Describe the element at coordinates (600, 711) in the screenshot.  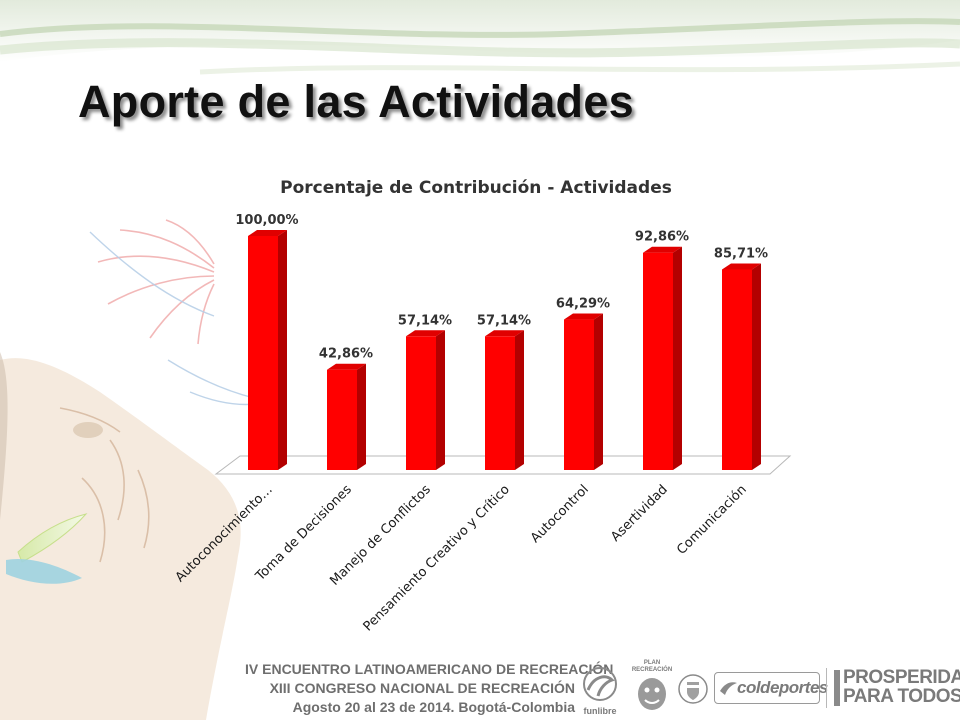
I see `funlibre-label: funlibre` at that location.